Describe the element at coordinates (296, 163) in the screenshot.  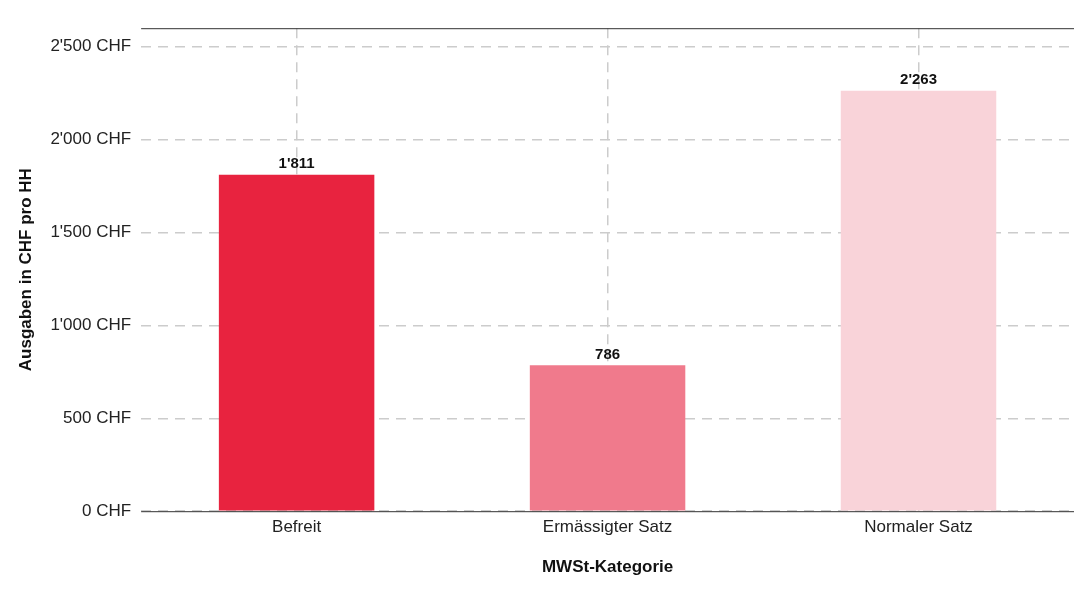
I see `data-label: 1'811` at that location.